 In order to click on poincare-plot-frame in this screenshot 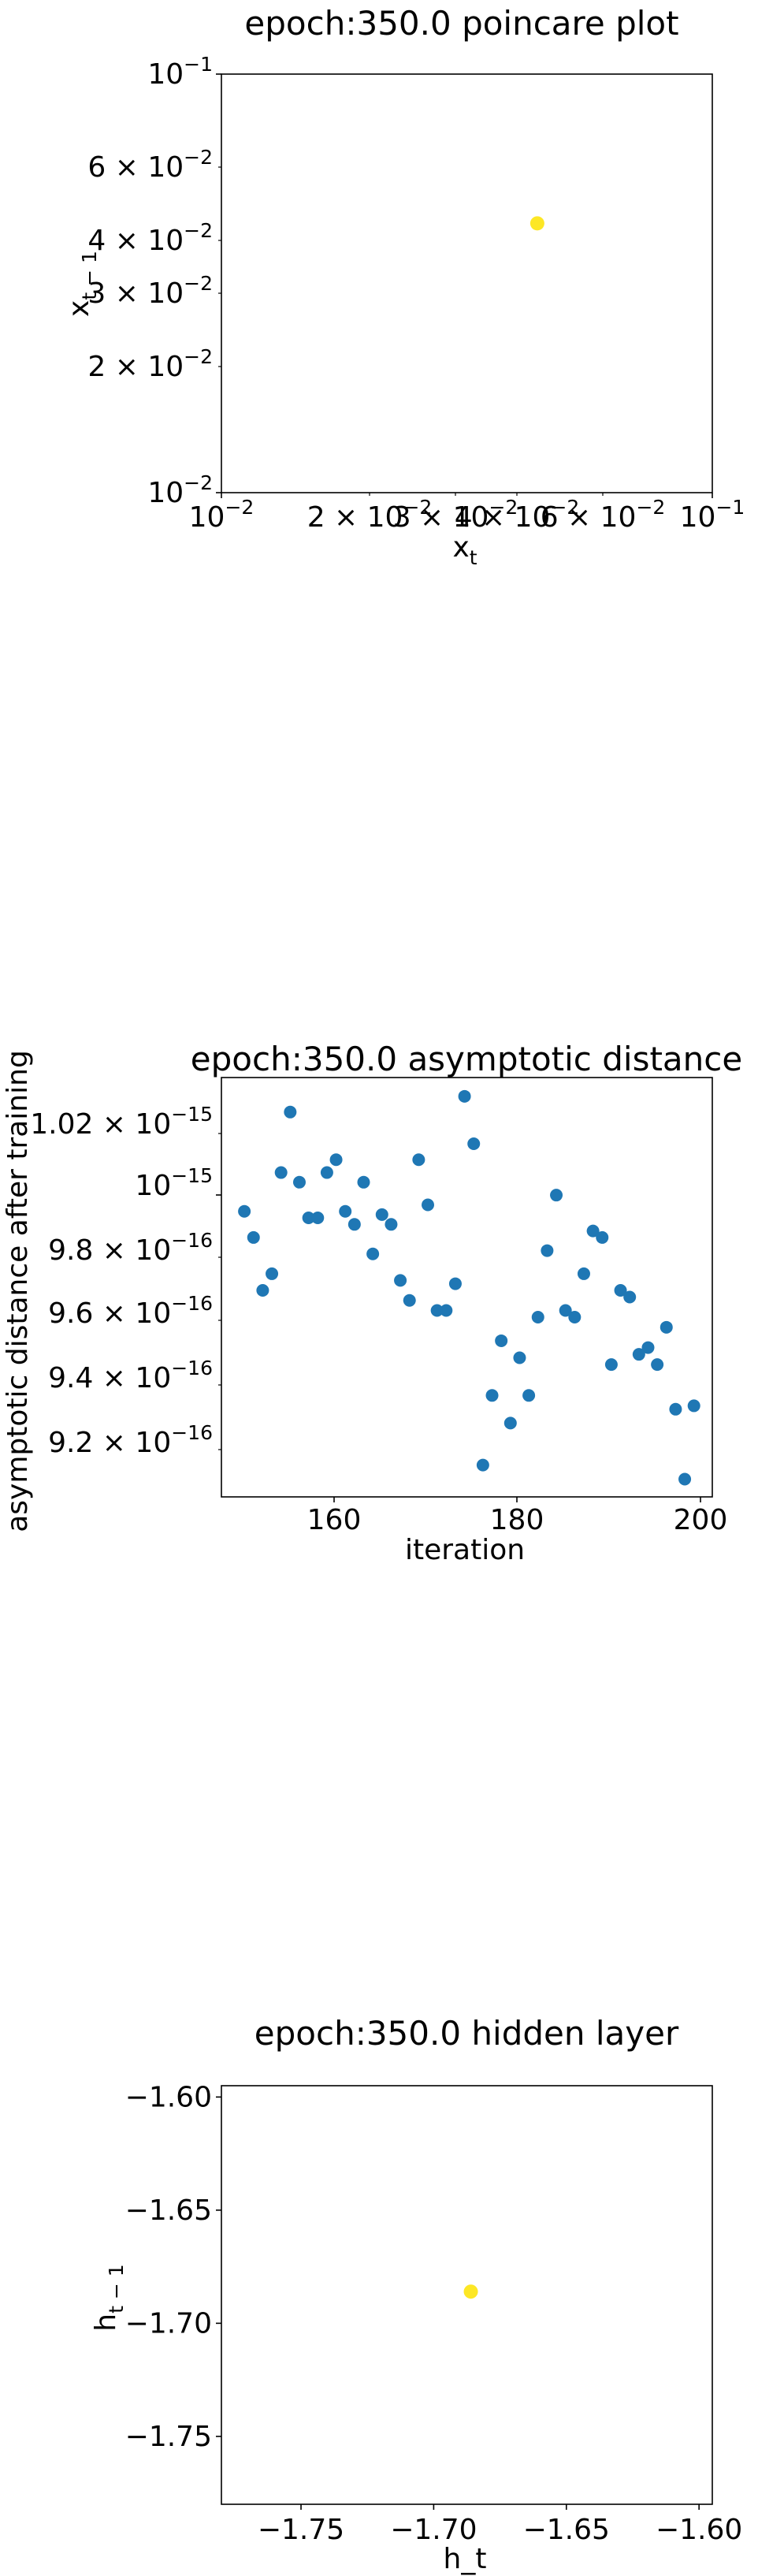, I will do `click(467, 283)`.